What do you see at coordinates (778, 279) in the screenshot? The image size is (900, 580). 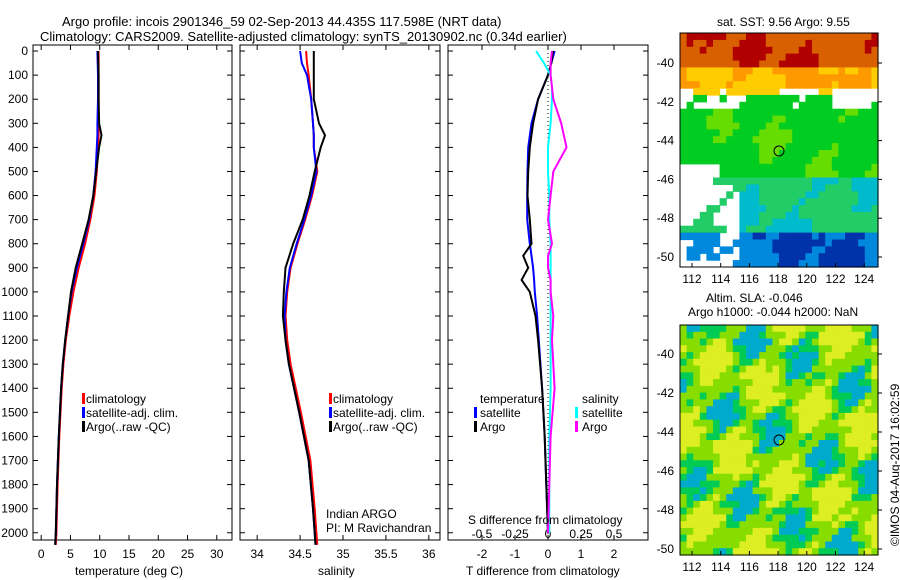 I see `lon-tick-label: 118` at bounding box center [778, 279].